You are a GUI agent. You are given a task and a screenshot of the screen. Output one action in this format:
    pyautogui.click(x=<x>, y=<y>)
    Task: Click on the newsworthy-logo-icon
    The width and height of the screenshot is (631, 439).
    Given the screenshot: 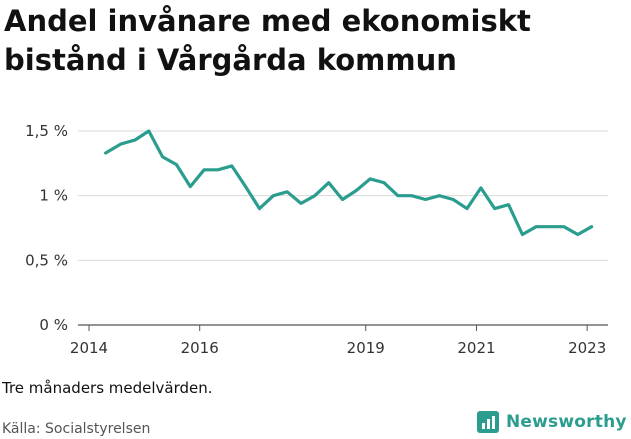 What is the action you would take?
    pyautogui.click(x=488, y=422)
    